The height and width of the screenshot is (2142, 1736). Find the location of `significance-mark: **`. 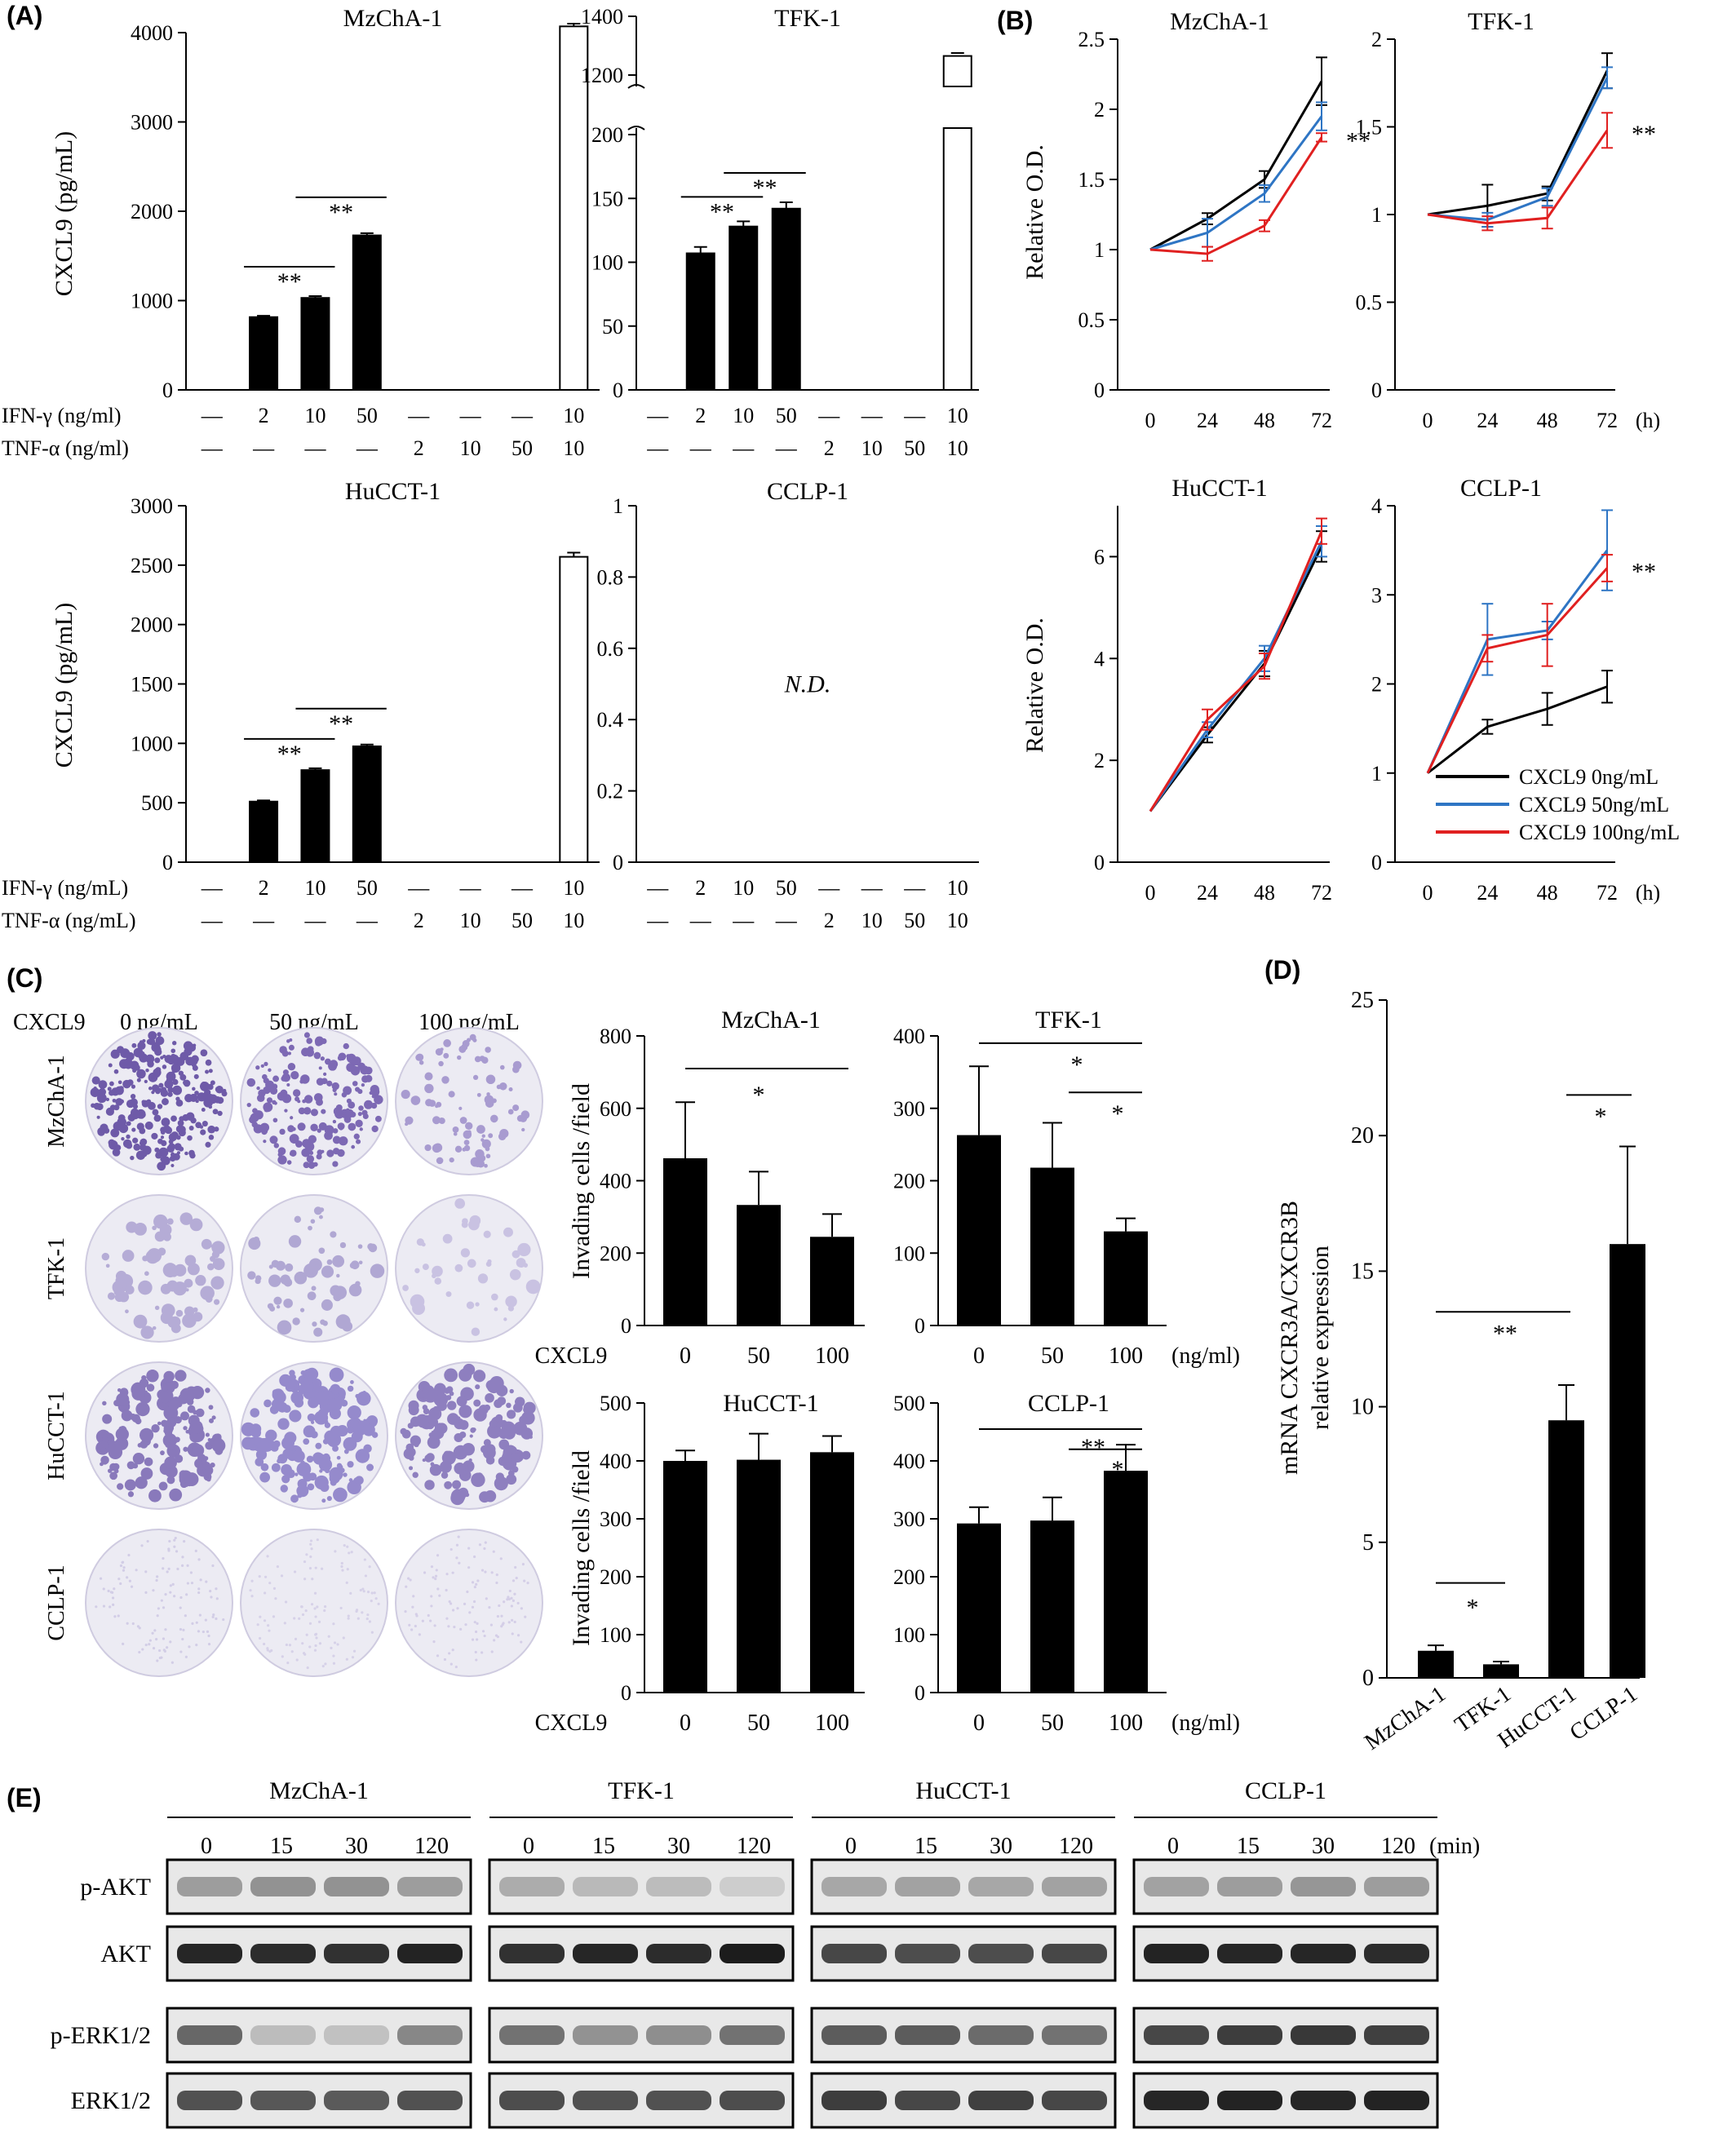

significance-mark: ** is located at coordinates (289, 754).